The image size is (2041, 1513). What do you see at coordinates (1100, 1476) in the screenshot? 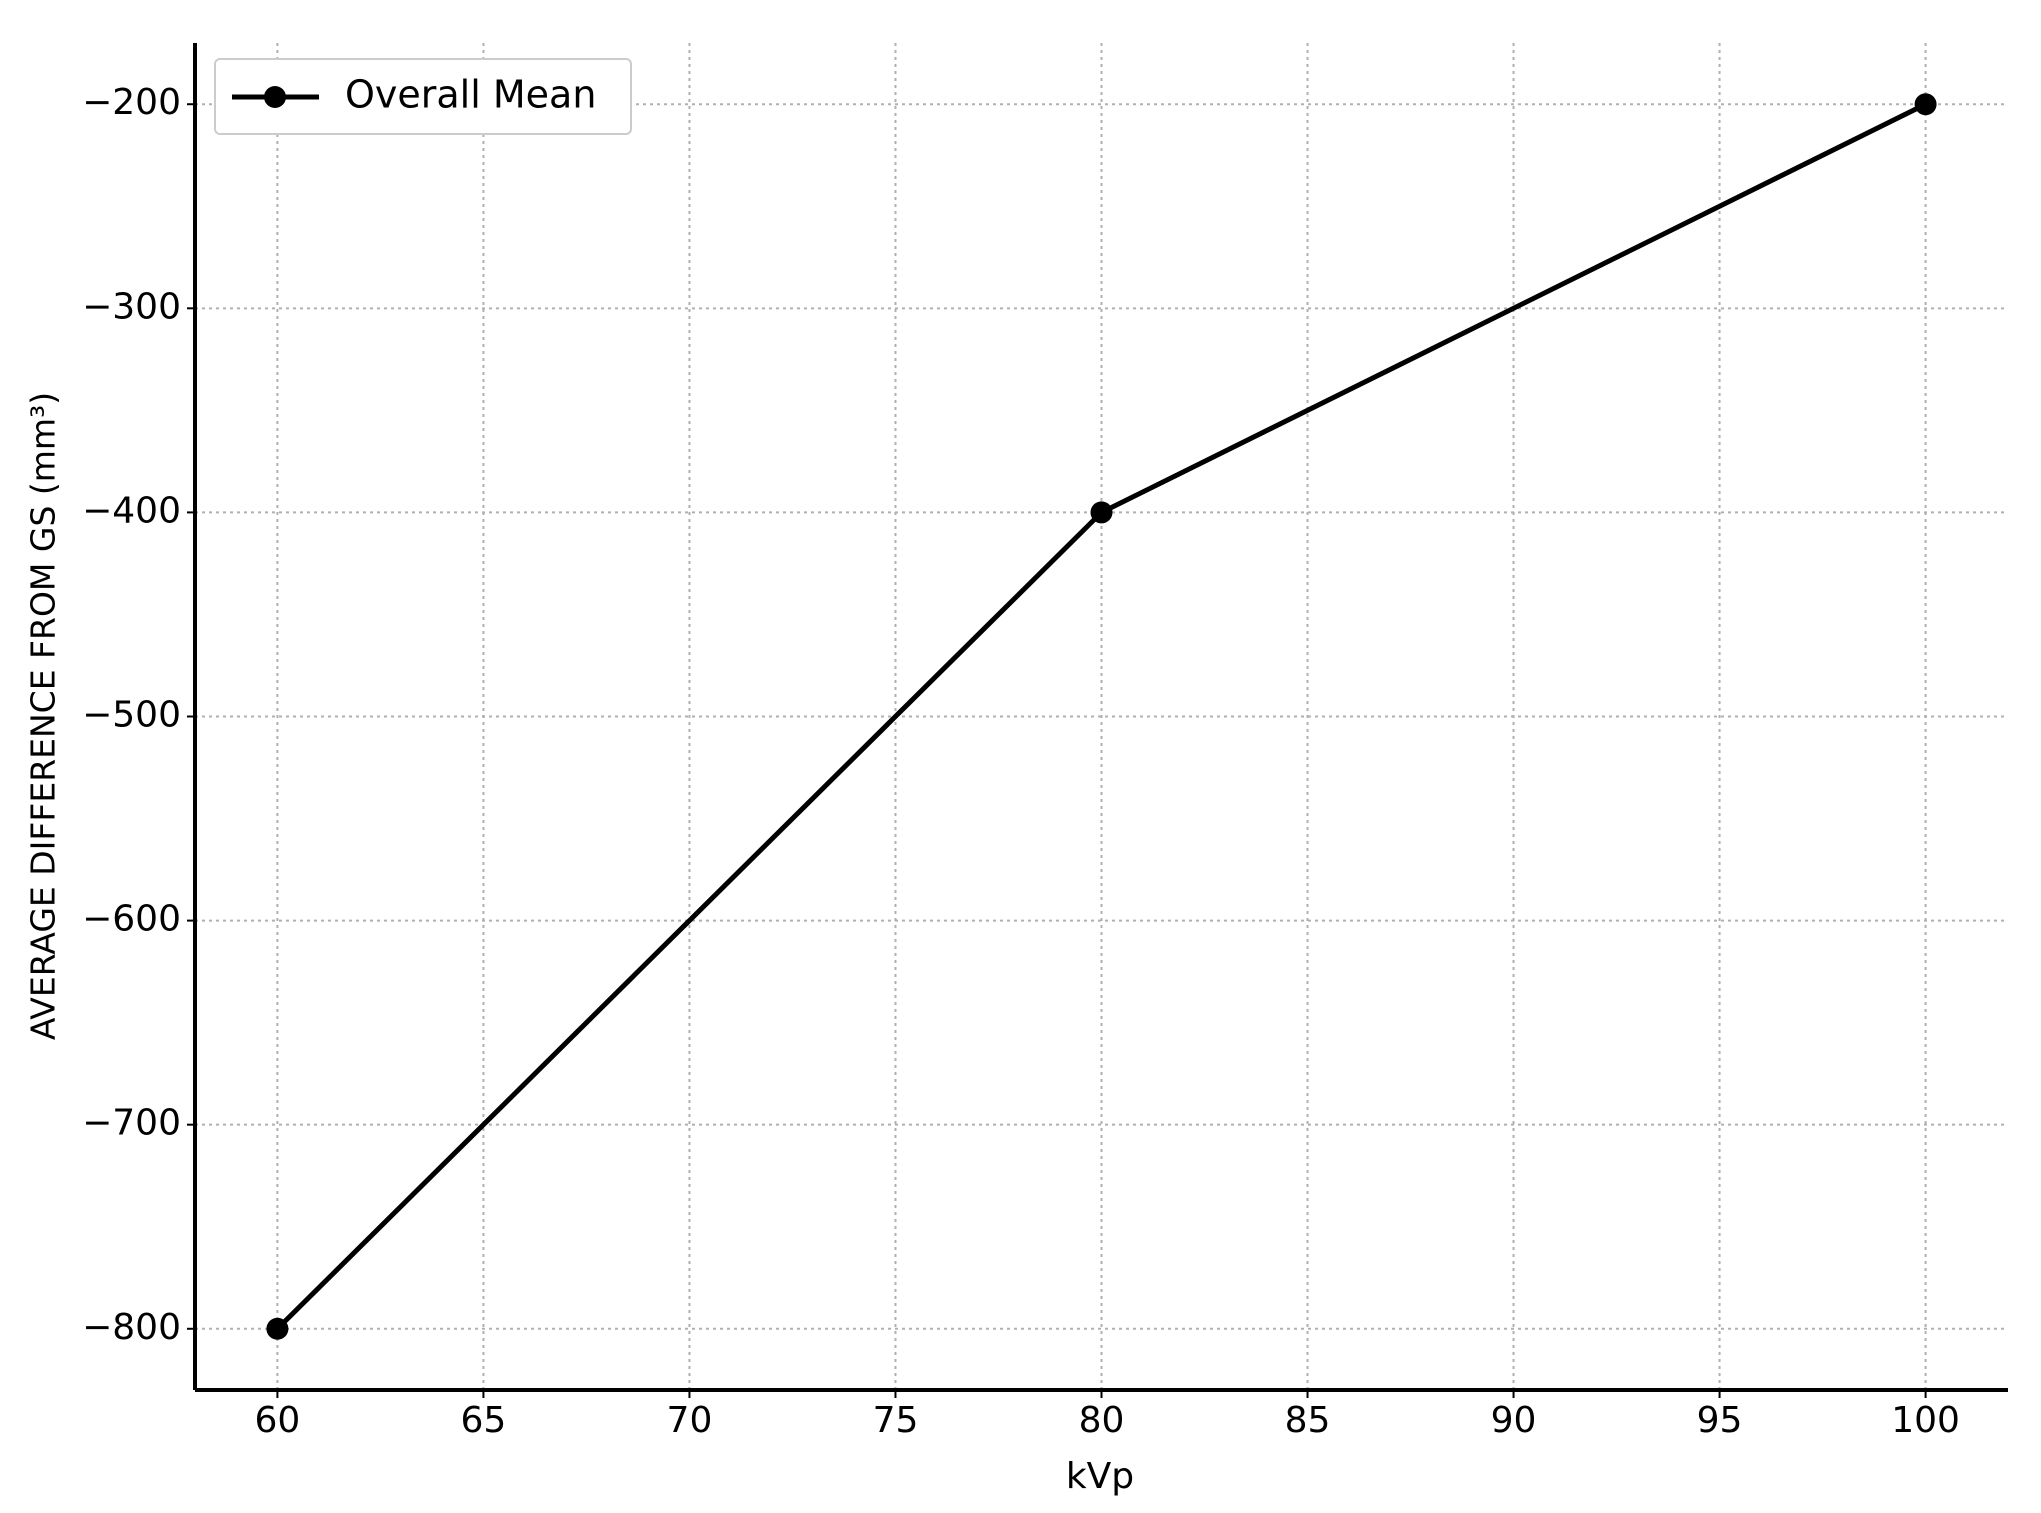
I see `x-axis-label: kVp` at bounding box center [1100, 1476].